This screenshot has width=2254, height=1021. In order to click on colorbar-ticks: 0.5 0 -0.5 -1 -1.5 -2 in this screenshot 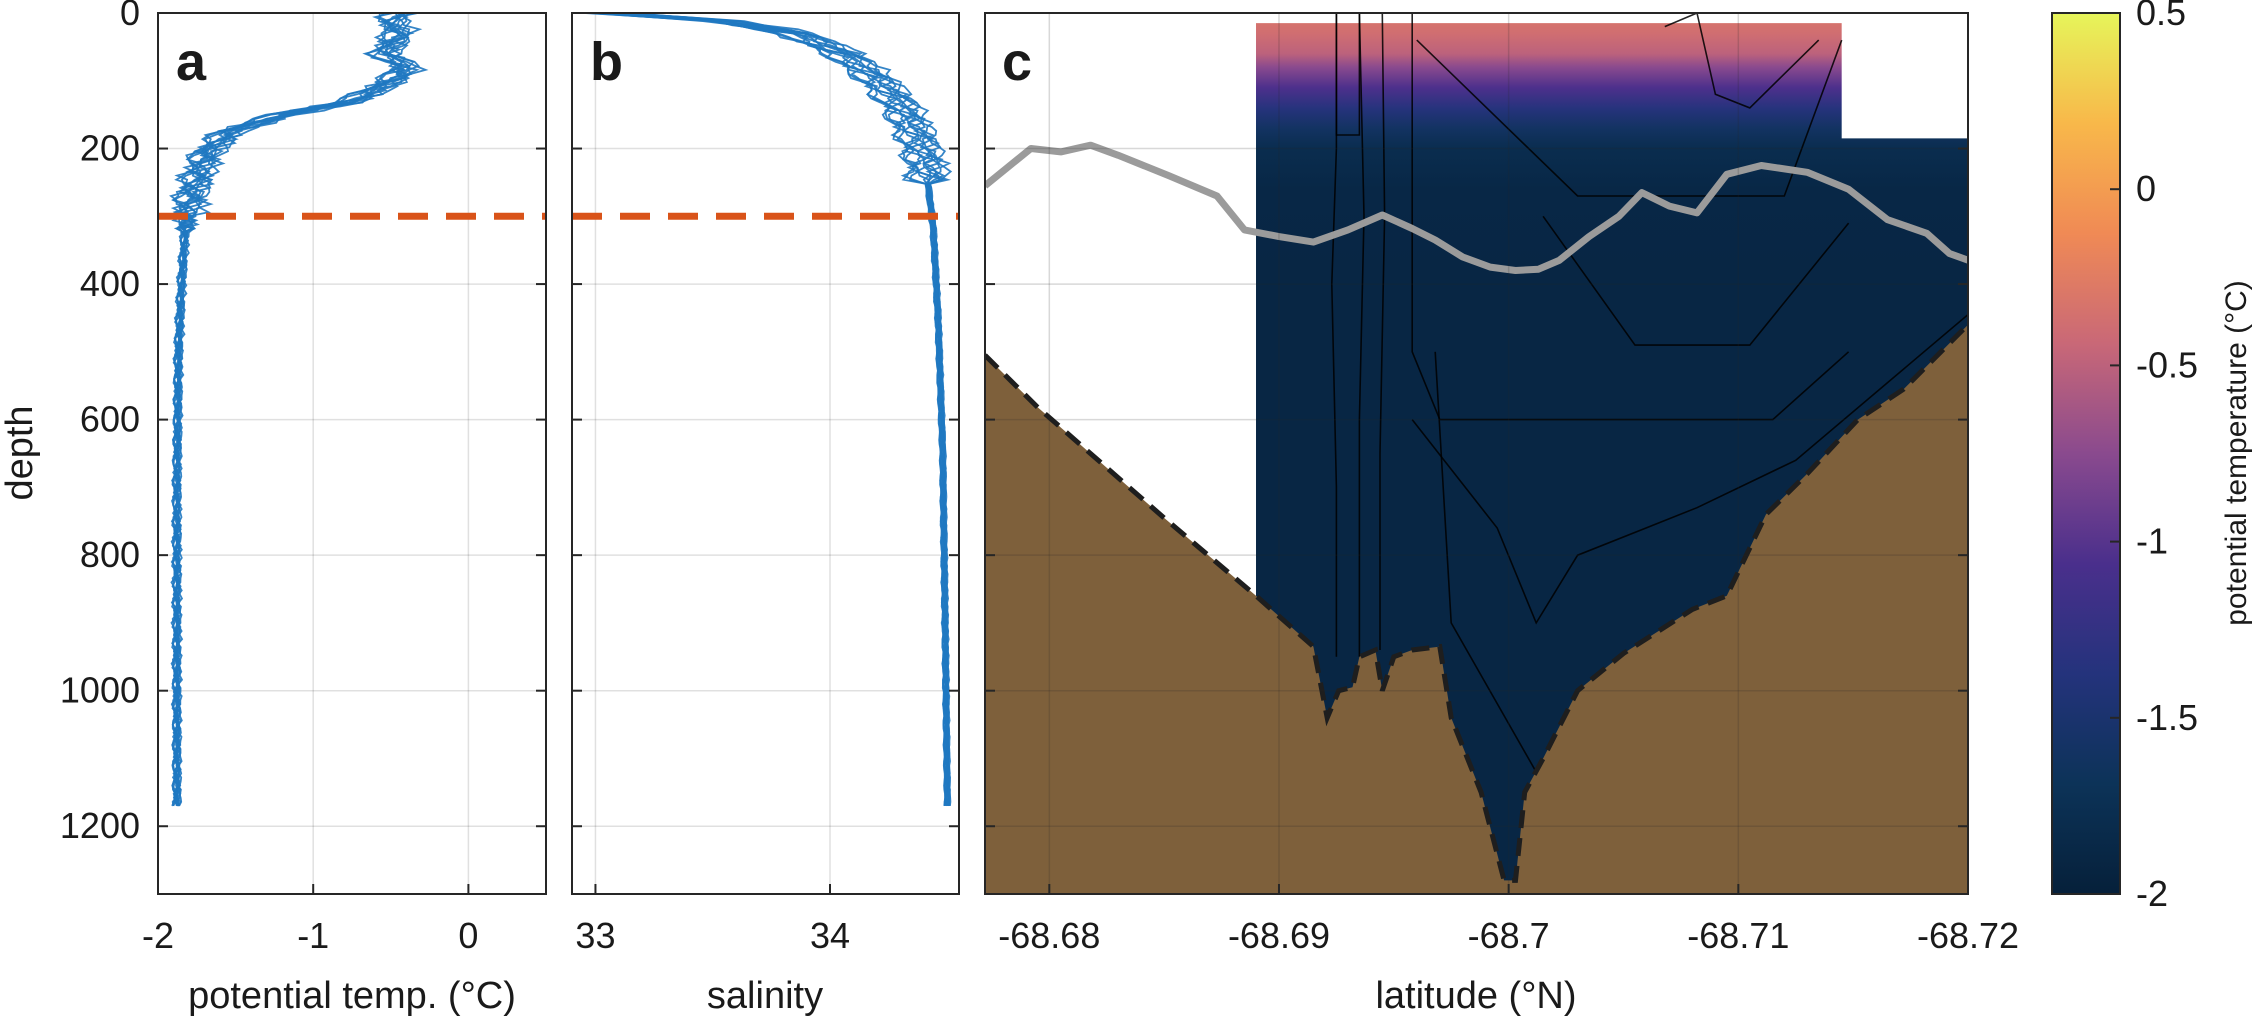, I will do `click(2154, 457)`.